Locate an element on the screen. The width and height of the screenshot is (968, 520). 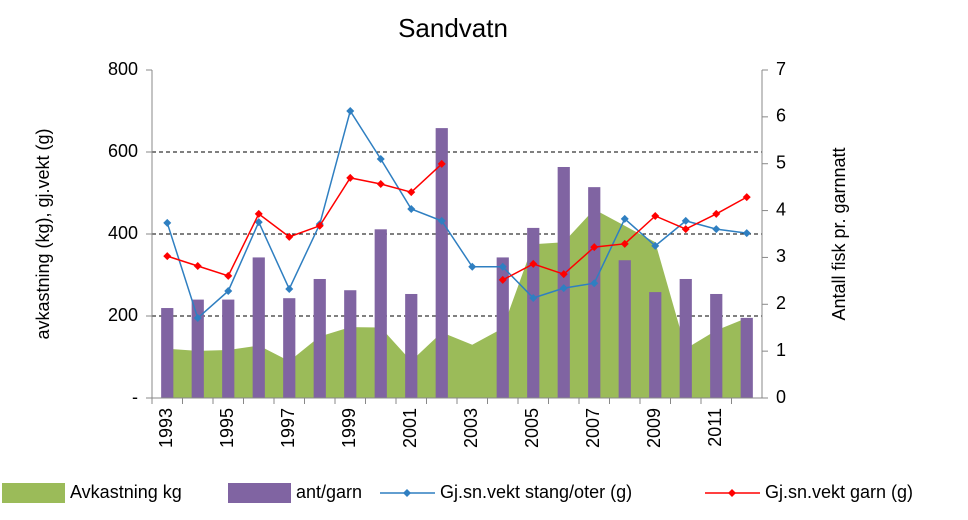
x-tick-label: 2005 is located at coordinates (532, 428).